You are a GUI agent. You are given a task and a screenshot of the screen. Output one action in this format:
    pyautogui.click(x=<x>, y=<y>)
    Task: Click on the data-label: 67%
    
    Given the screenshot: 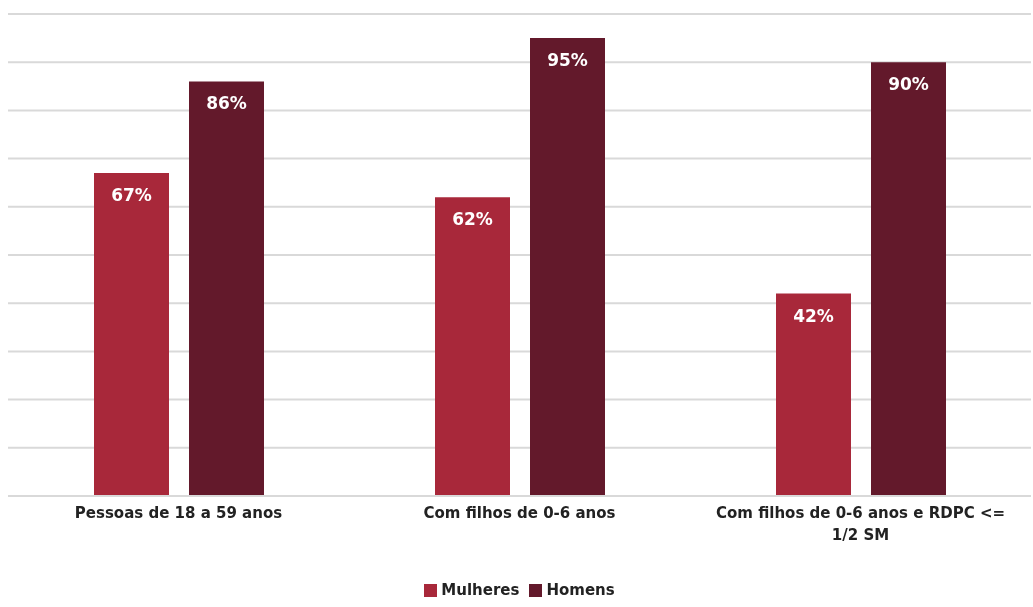 What is the action you would take?
    pyautogui.click(x=131, y=195)
    